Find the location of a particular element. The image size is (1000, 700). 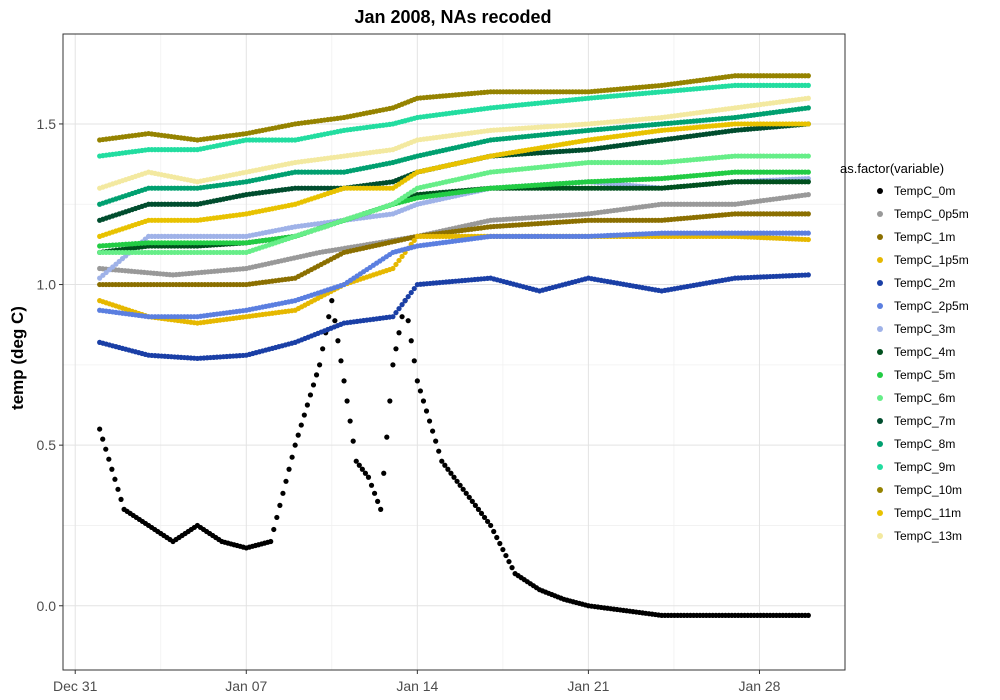

legend-label: TempC_2p5m is located at coordinates (931, 306).